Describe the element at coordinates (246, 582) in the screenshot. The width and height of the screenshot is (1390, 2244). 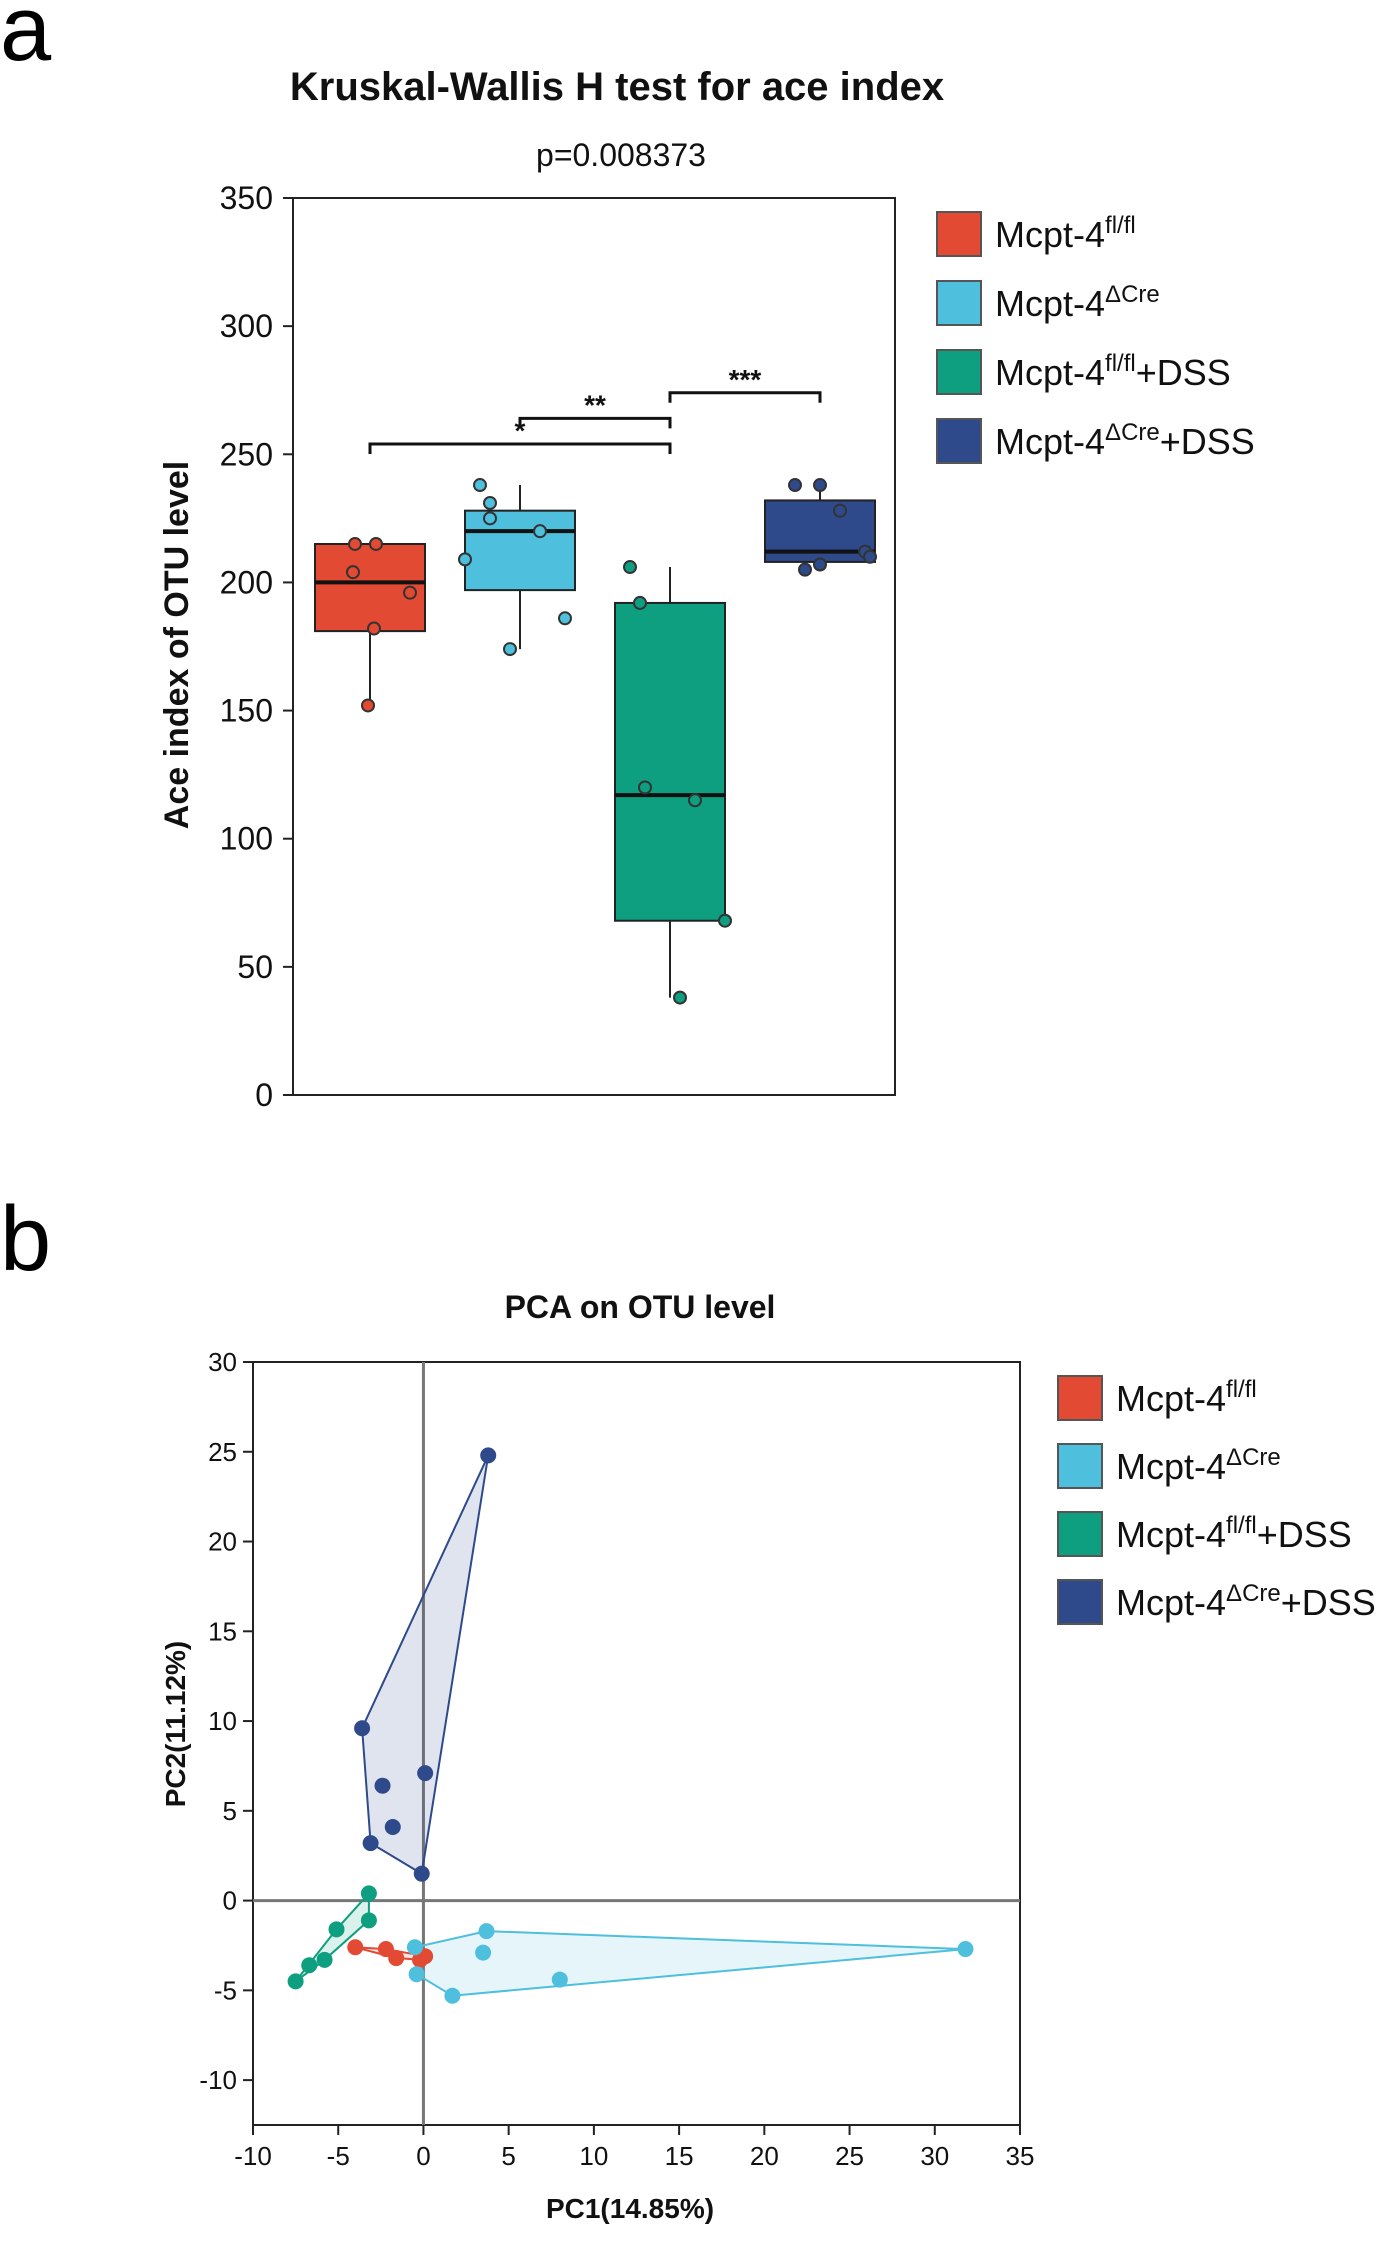
I see `y-tick-label: 200` at that location.